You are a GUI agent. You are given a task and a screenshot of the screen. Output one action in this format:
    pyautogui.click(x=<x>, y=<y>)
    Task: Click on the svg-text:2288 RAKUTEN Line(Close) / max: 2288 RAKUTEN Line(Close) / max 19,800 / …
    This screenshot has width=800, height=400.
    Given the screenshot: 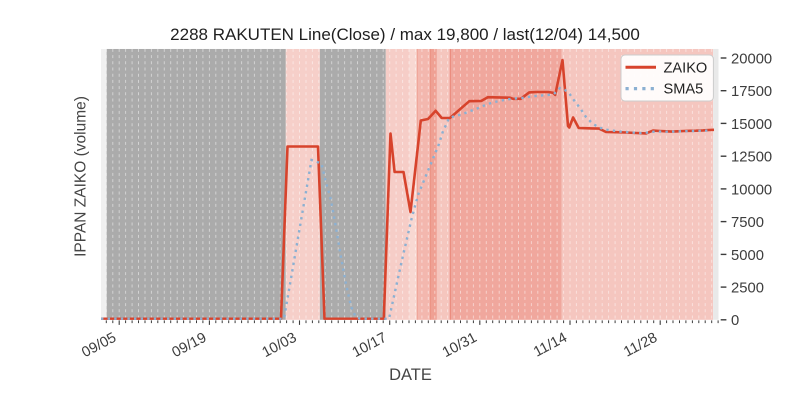 What is the action you would take?
    pyautogui.click(x=405, y=34)
    